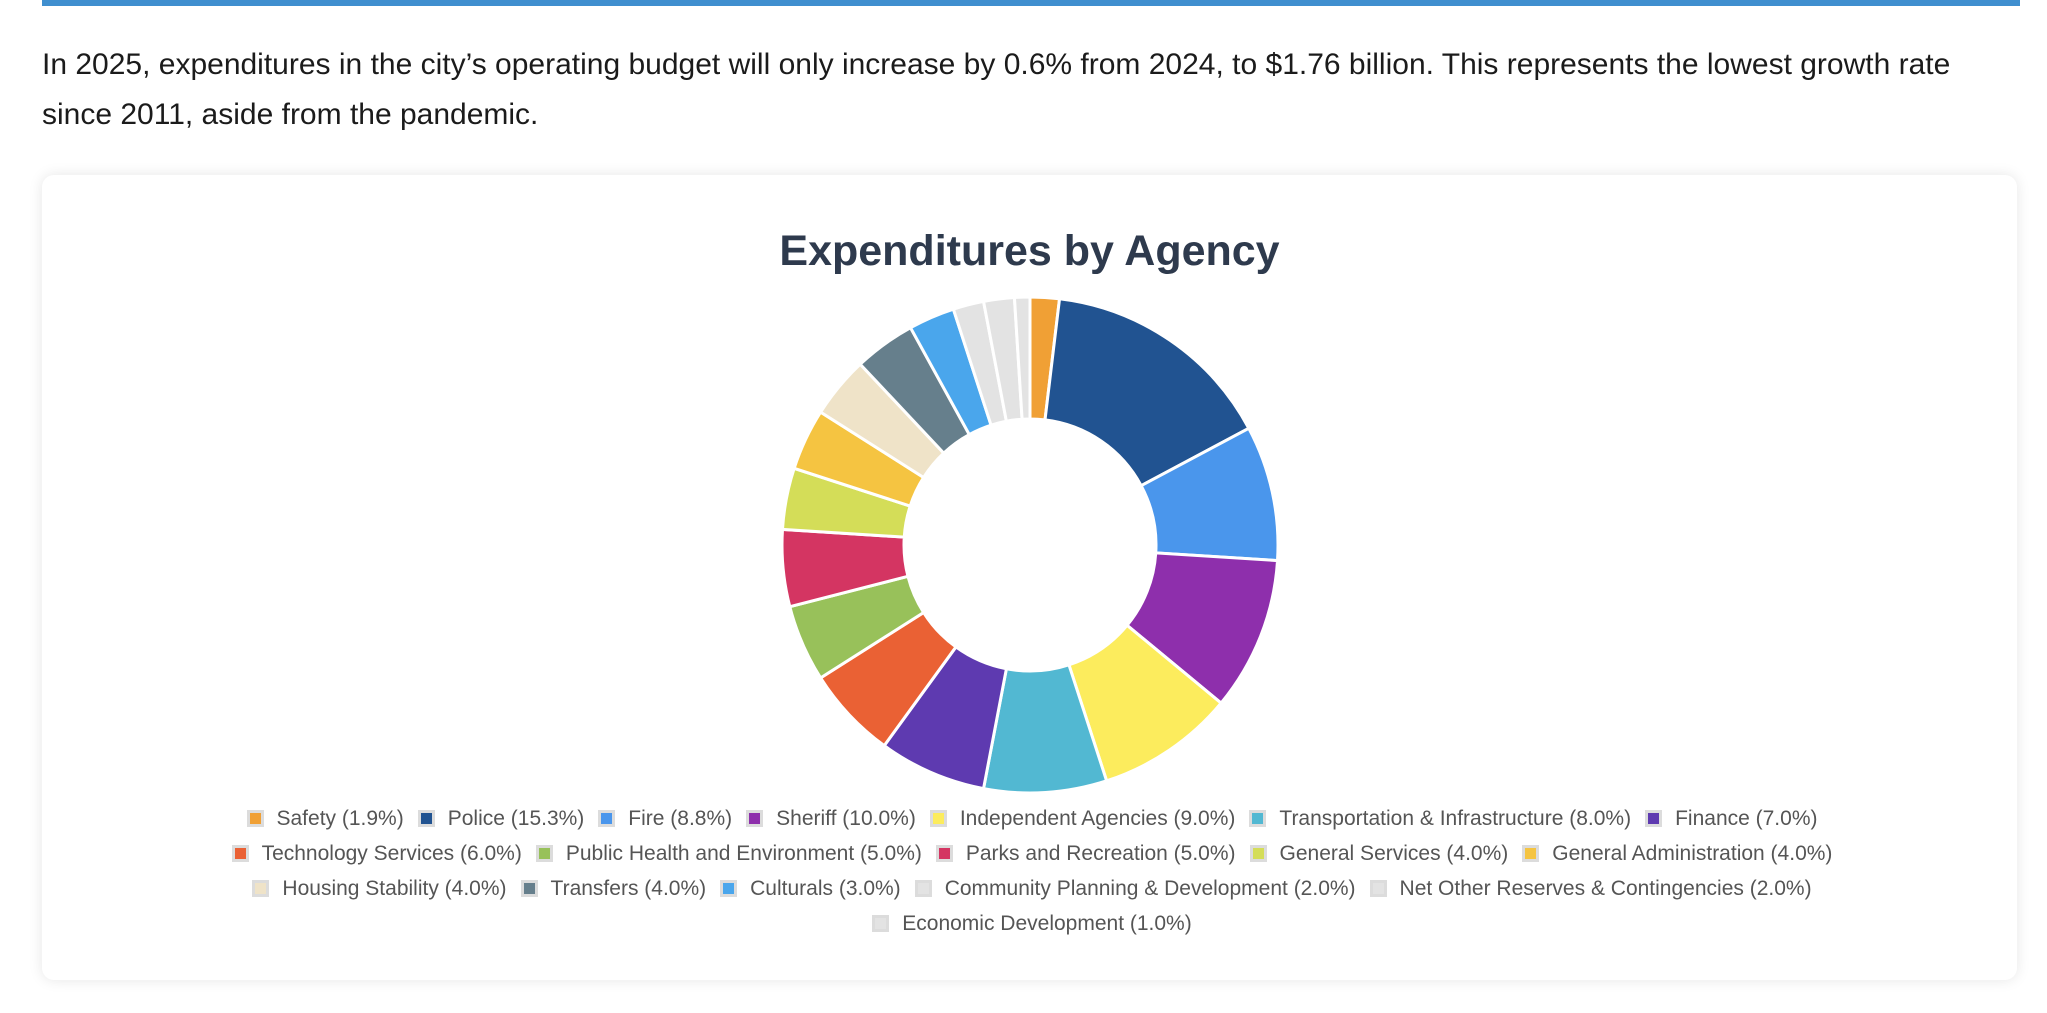 The height and width of the screenshot is (1013, 2047). What do you see at coordinates (1030, 545) in the screenshot?
I see `donut-chart` at bounding box center [1030, 545].